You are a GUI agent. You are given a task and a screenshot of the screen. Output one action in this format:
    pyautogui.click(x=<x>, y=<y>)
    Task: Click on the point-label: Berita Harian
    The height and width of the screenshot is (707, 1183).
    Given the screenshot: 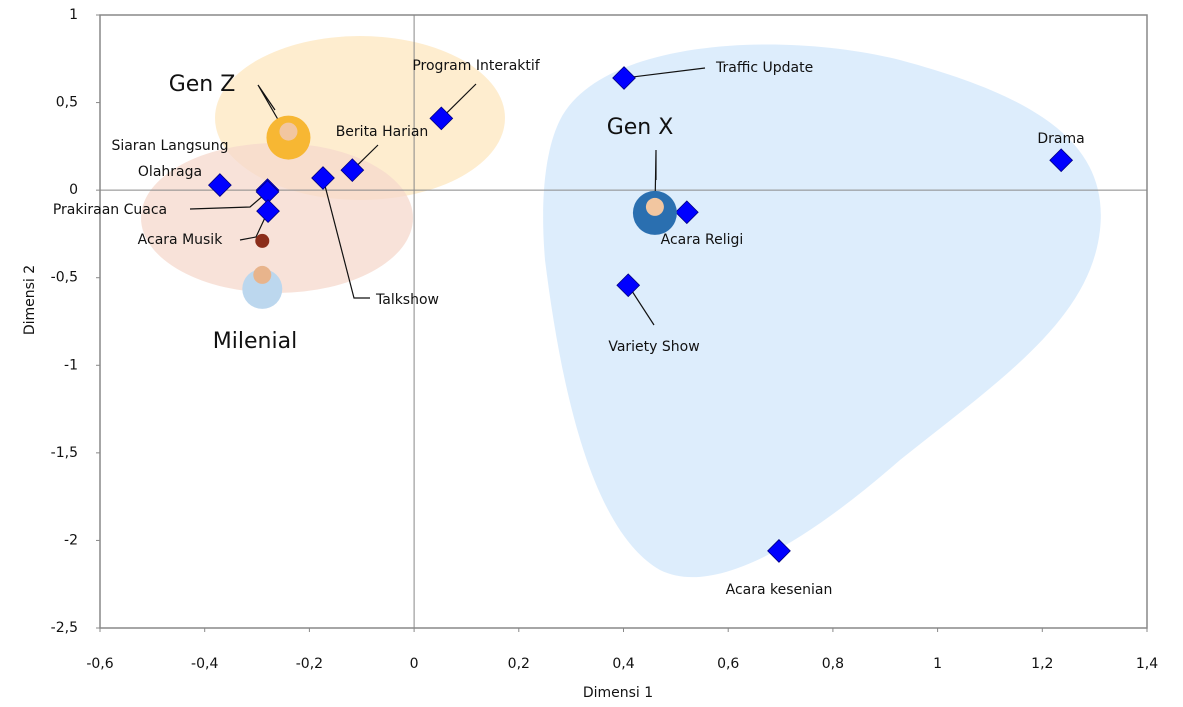 What is the action you would take?
    pyautogui.click(x=382, y=132)
    